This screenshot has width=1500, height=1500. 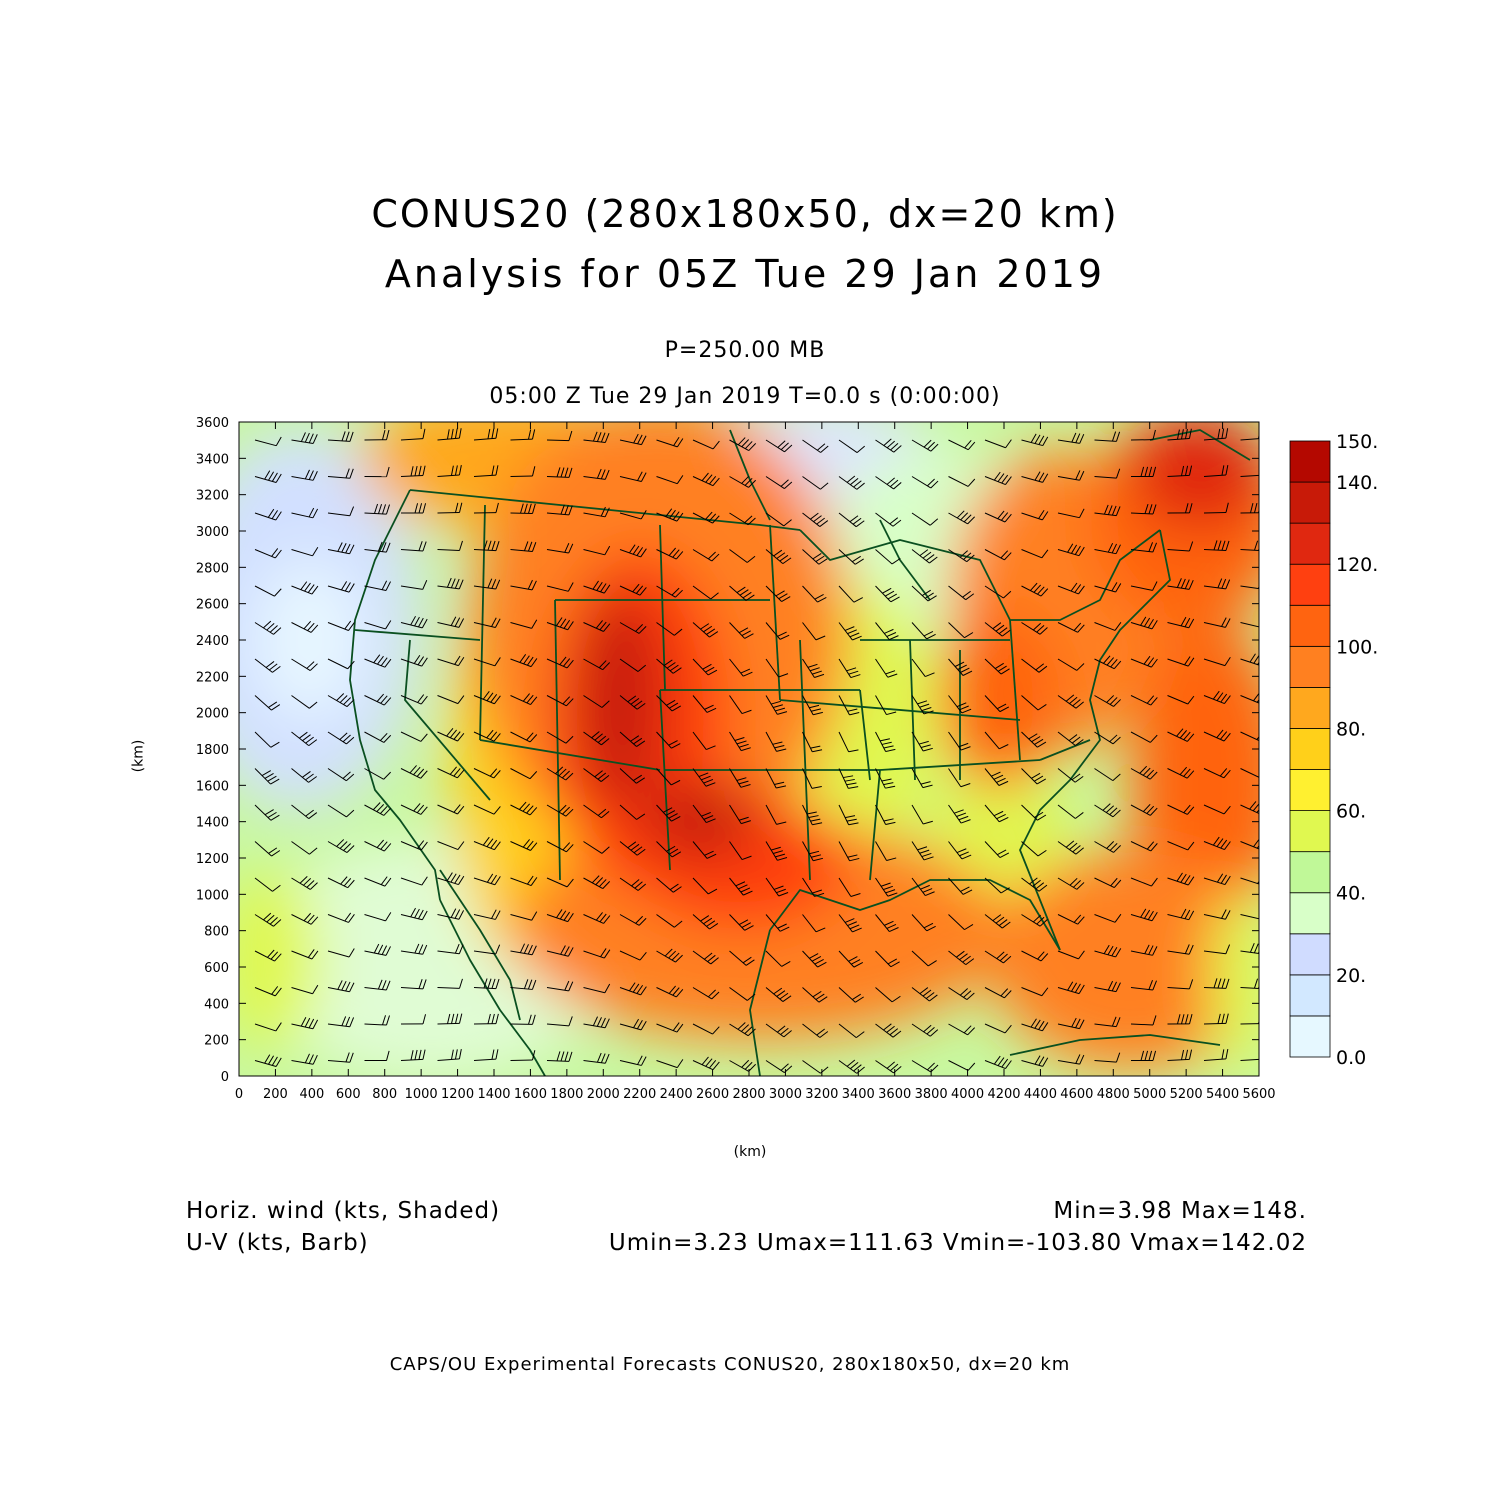 What do you see at coordinates (1040, 1094) in the screenshot?
I see `x-tick-label: 4400` at bounding box center [1040, 1094].